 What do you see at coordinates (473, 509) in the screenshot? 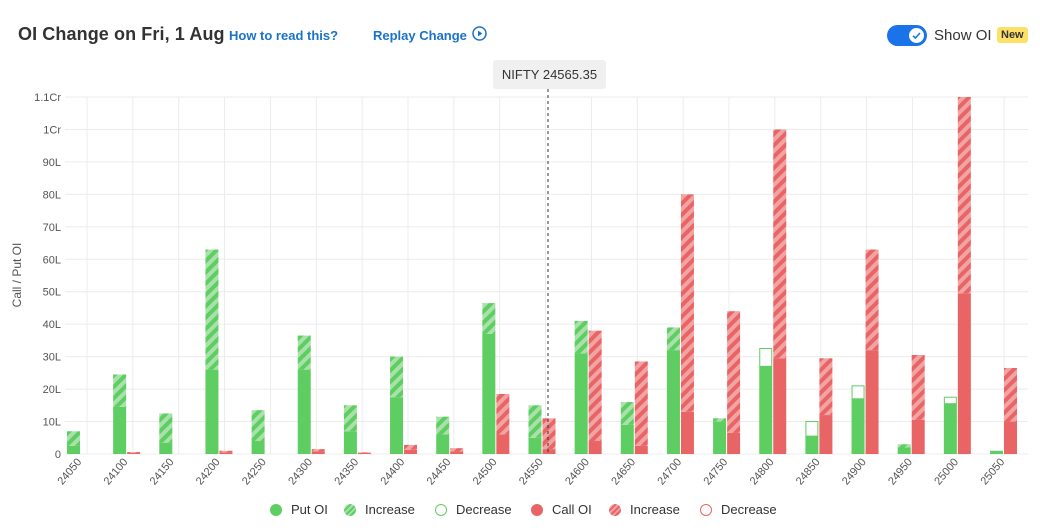
I see `legend-put-decrease: Decrease` at bounding box center [473, 509].